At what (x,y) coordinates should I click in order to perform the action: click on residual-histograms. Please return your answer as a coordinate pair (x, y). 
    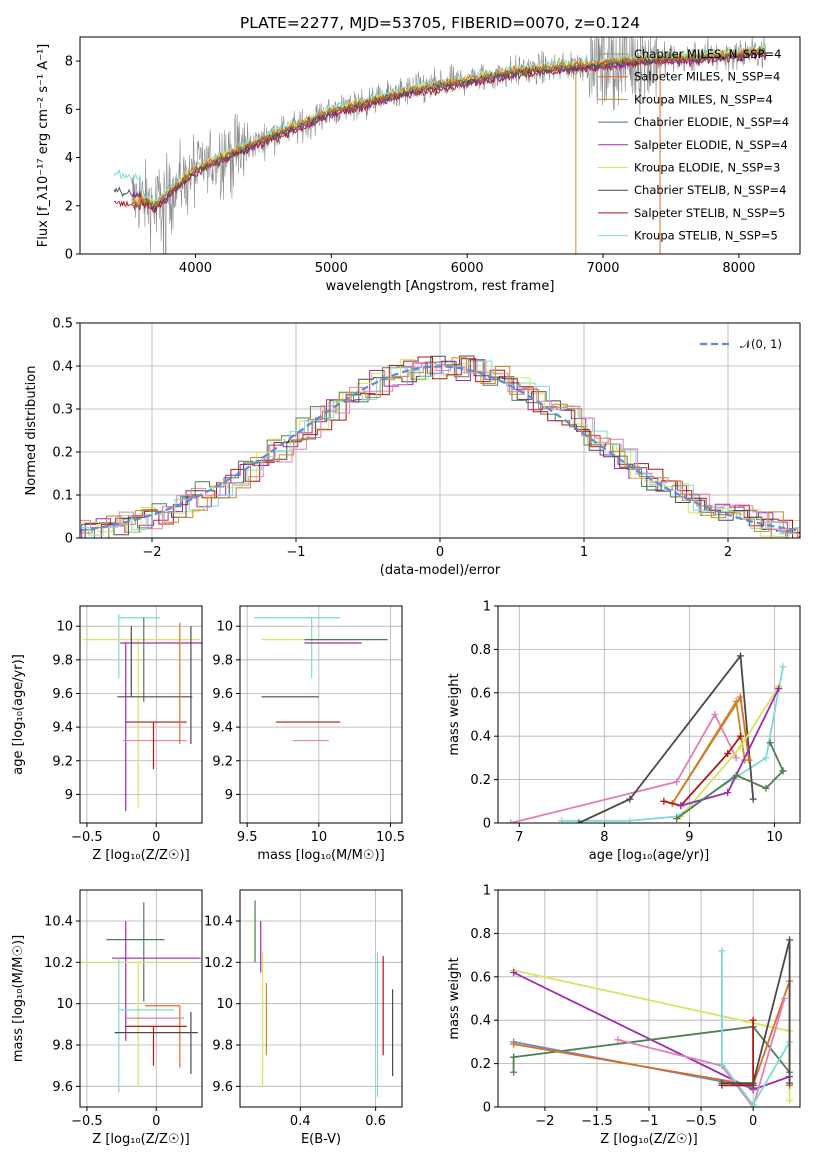
    Looking at the image, I should click on (440, 446).